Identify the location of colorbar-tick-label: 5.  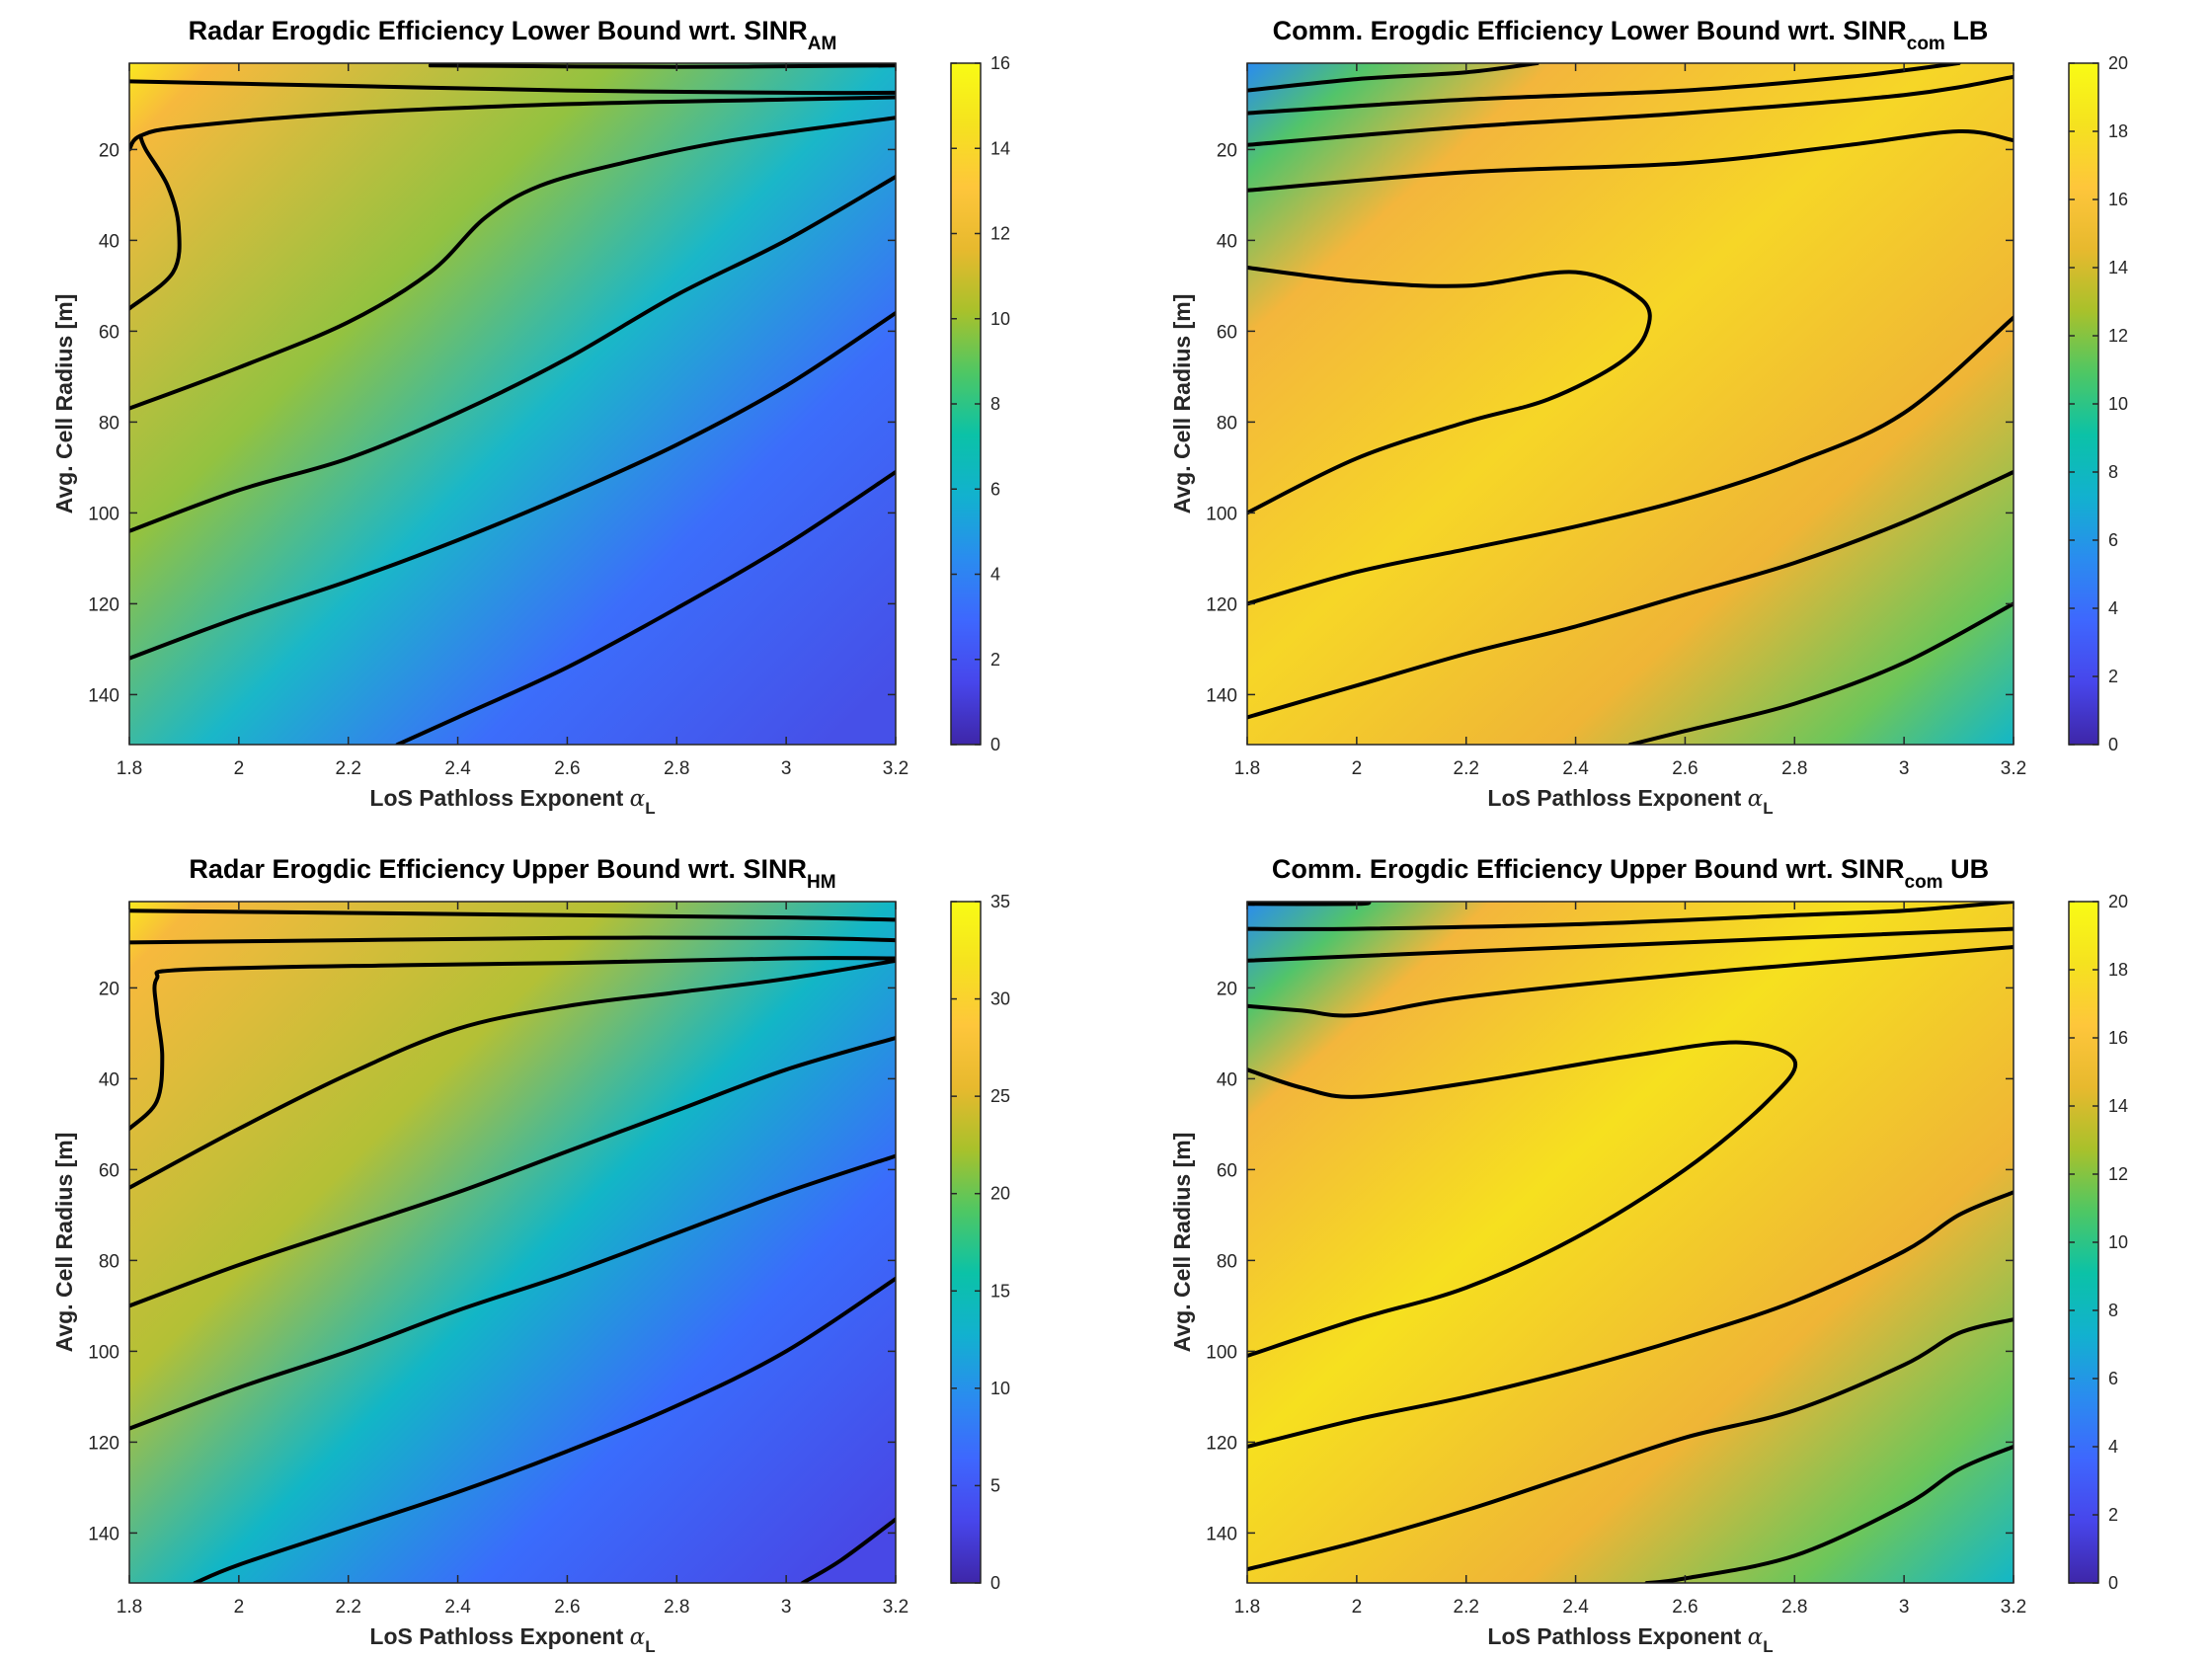
(995, 1485).